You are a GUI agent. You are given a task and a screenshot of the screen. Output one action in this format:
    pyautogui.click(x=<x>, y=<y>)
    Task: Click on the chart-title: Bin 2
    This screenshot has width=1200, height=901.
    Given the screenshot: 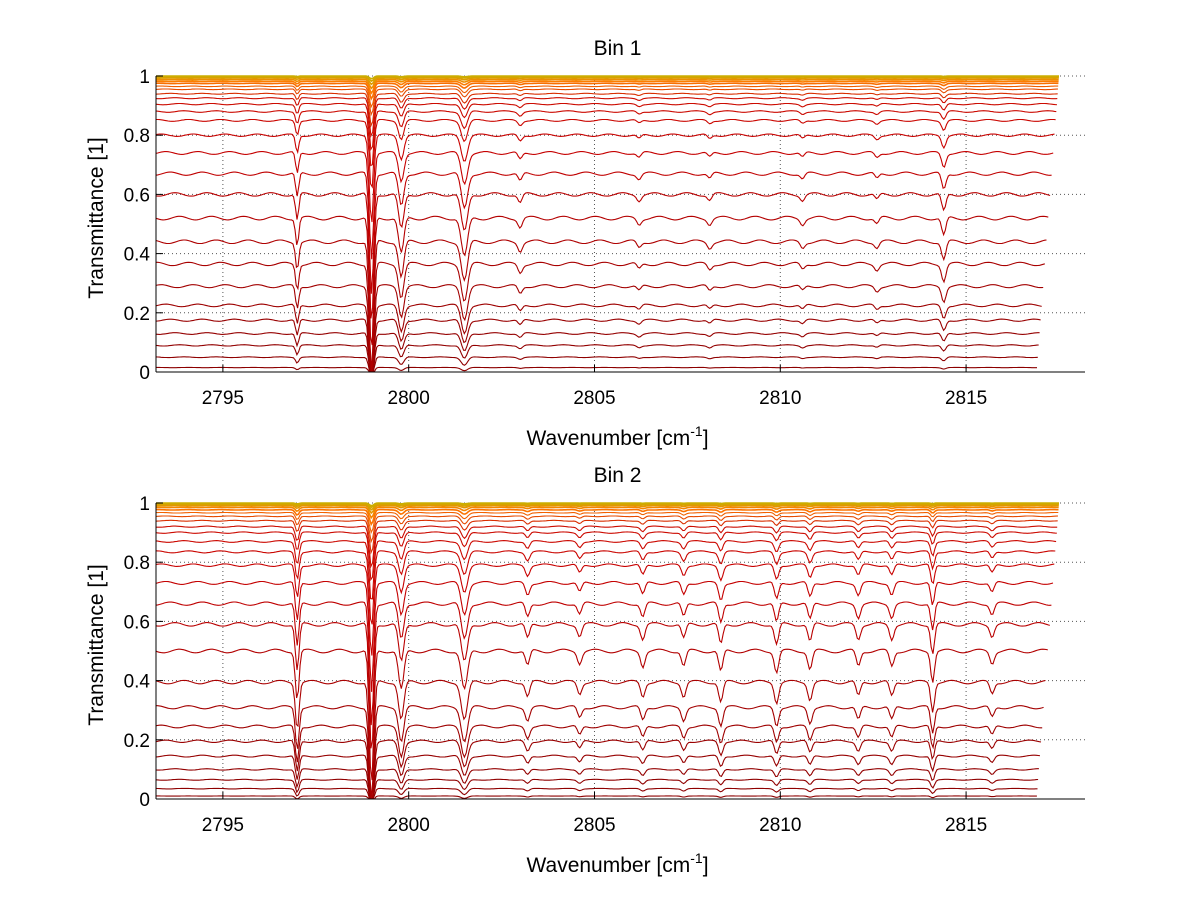 What is the action you would take?
    pyautogui.click(x=618, y=475)
    